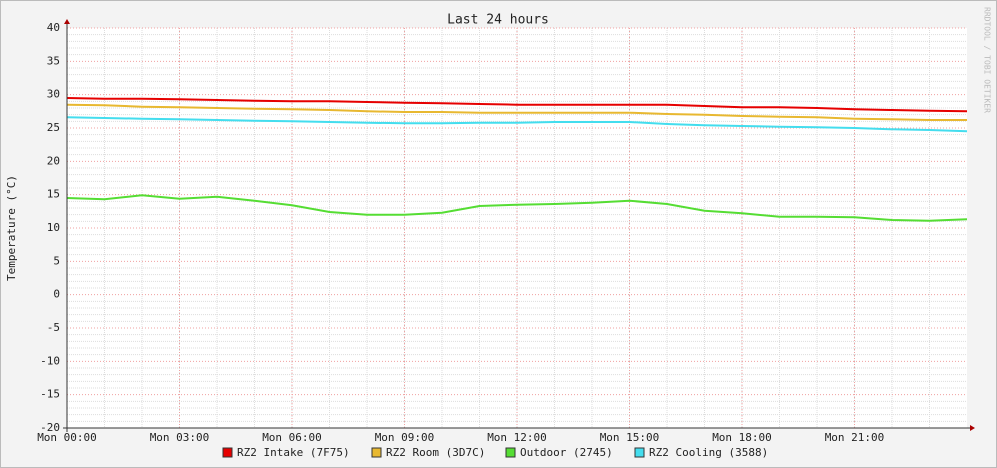 The height and width of the screenshot is (468, 997). Describe the element at coordinates (56, 260) in the screenshot. I see `y-tick-label: 5` at that location.